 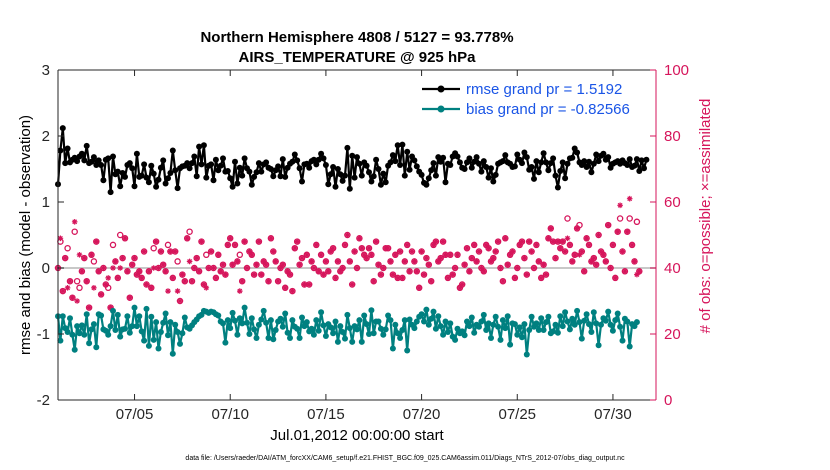 I want to click on chart-subtitle: AIRS_TEMPERATURE @ 925 hPa, so click(x=358, y=57).